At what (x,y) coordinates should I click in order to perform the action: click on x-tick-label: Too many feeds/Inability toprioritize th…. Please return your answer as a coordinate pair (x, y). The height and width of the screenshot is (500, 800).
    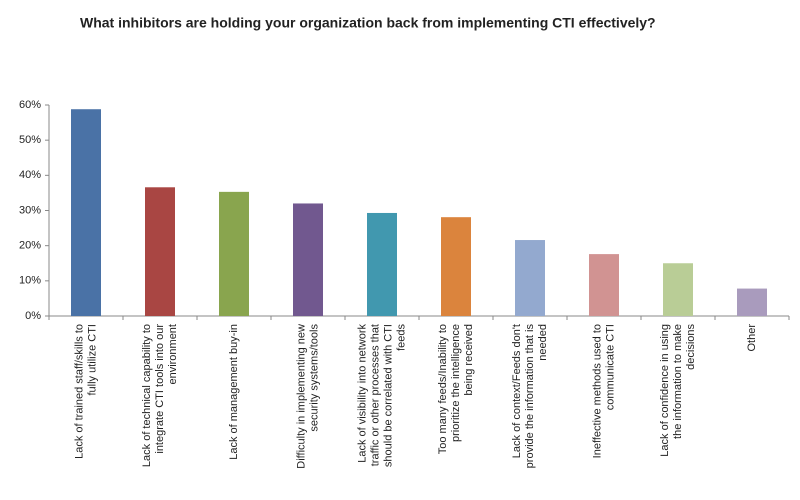
    Looking at the image, I should click on (456, 389).